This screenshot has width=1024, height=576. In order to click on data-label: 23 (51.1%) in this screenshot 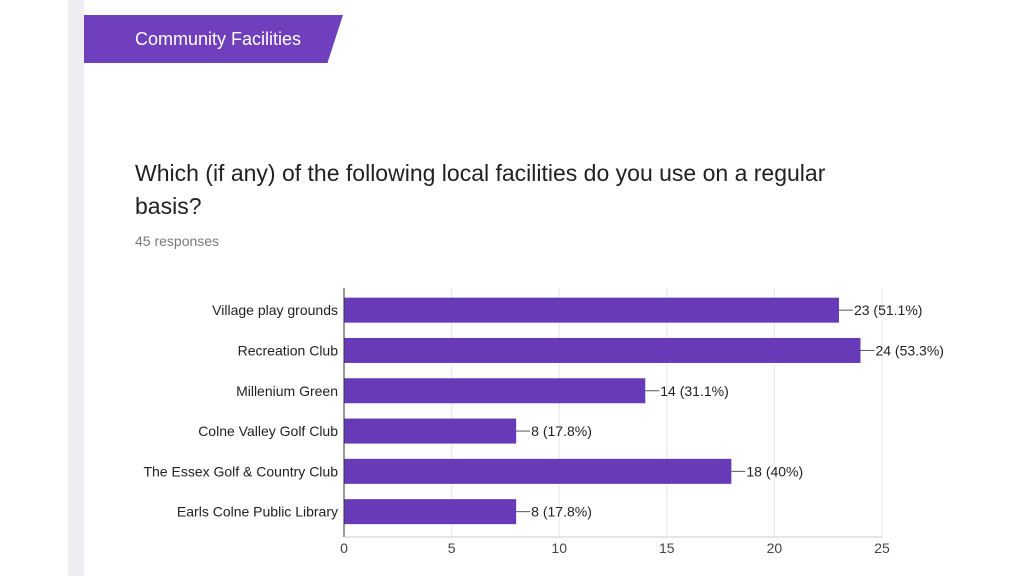, I will do `click(888, 310)`.